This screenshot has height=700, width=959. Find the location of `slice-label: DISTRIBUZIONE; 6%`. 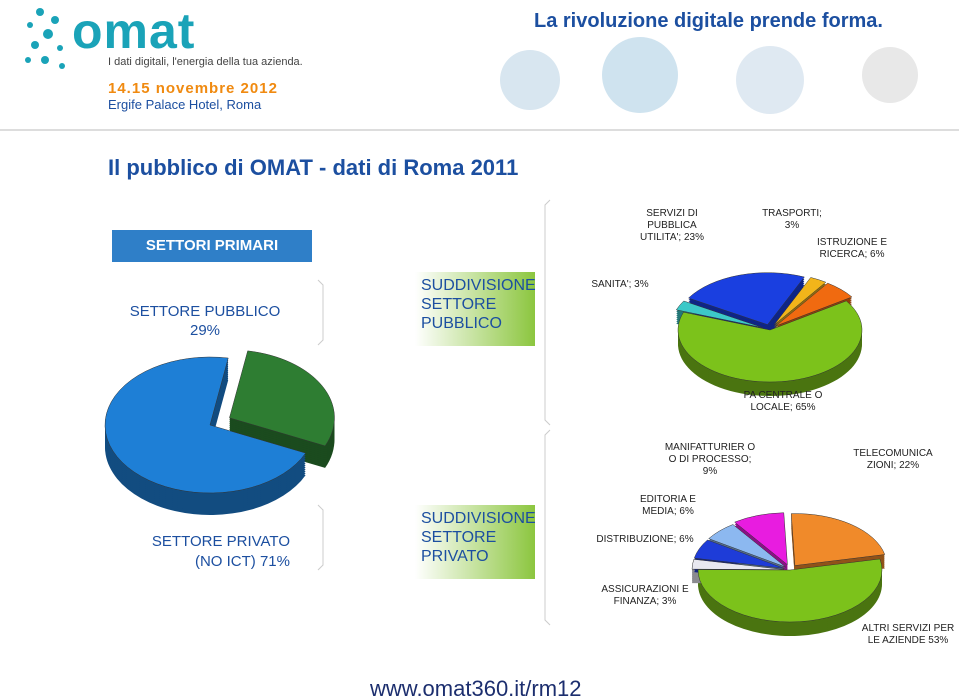

slice-label: DISTRIBUZIONE; 6% is located at coordinates (645, 539).